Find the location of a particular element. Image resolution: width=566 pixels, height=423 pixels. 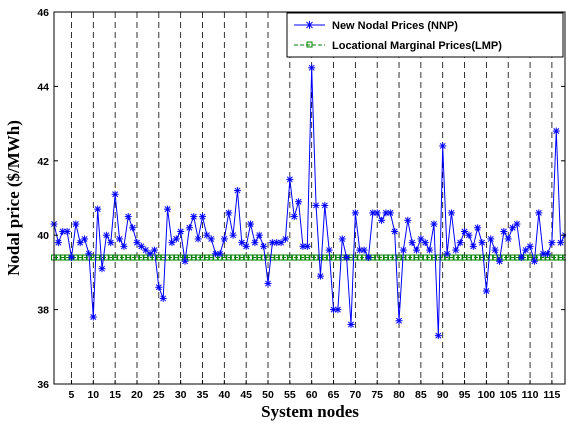

x-tick-label: 110 is located at coordinates (530, 395).